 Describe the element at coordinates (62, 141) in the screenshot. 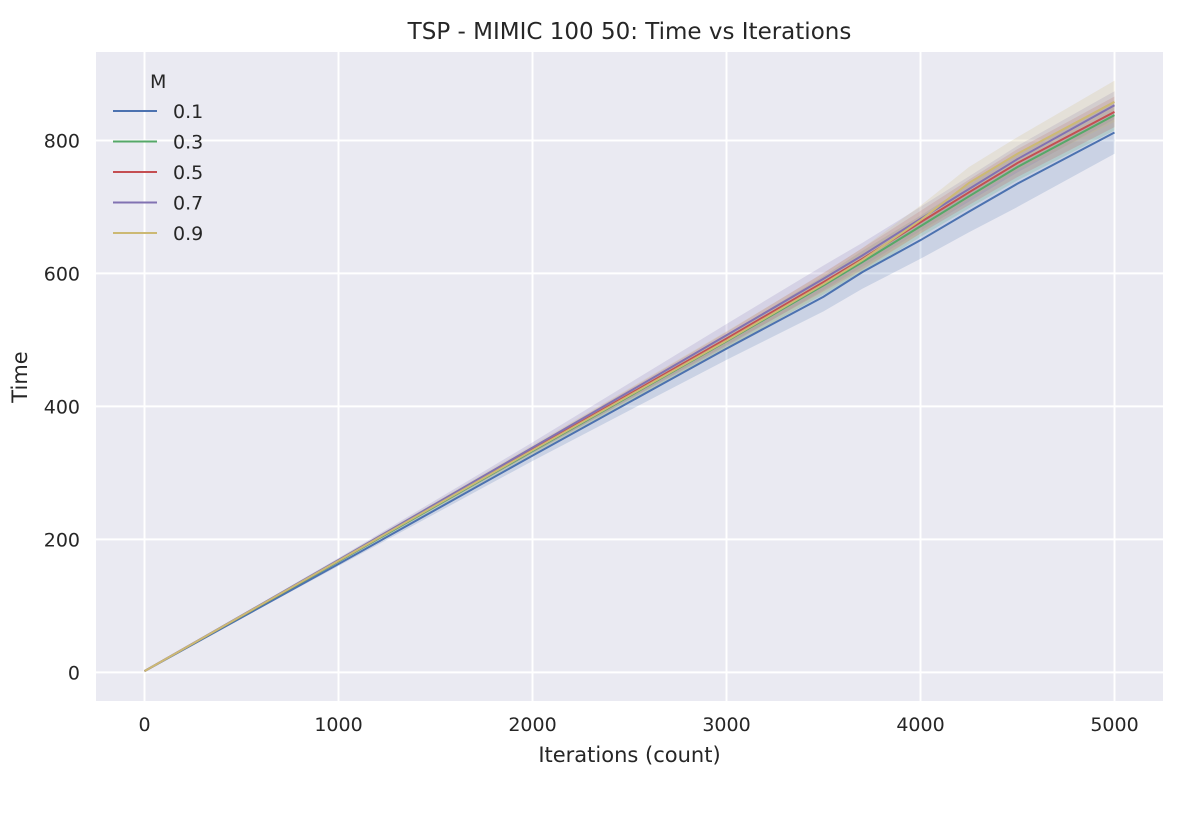

I see `y-tick-label: 800` at that location.